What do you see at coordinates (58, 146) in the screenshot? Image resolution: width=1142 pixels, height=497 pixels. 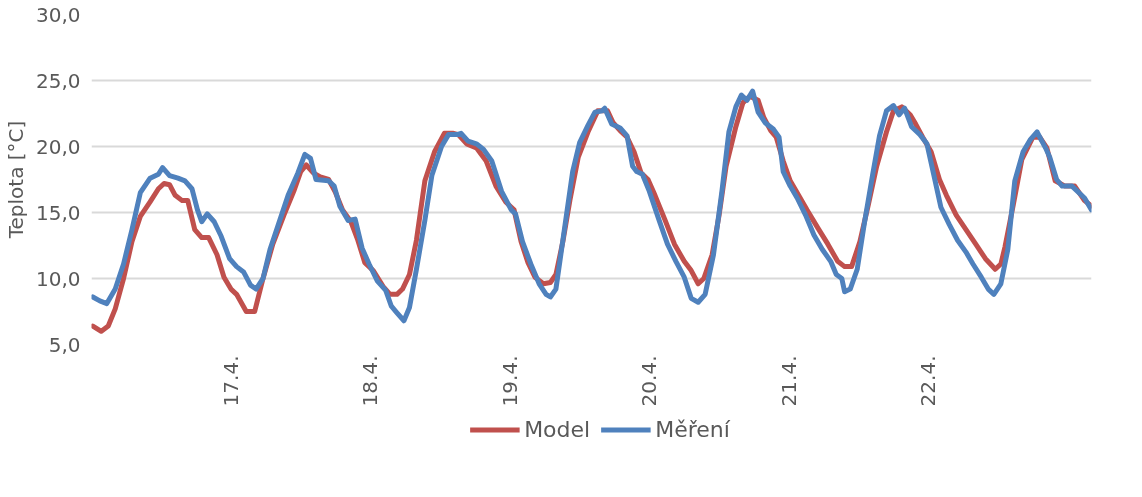 I see `y-tick-label: 20,0` at bounding box center [58, 146].